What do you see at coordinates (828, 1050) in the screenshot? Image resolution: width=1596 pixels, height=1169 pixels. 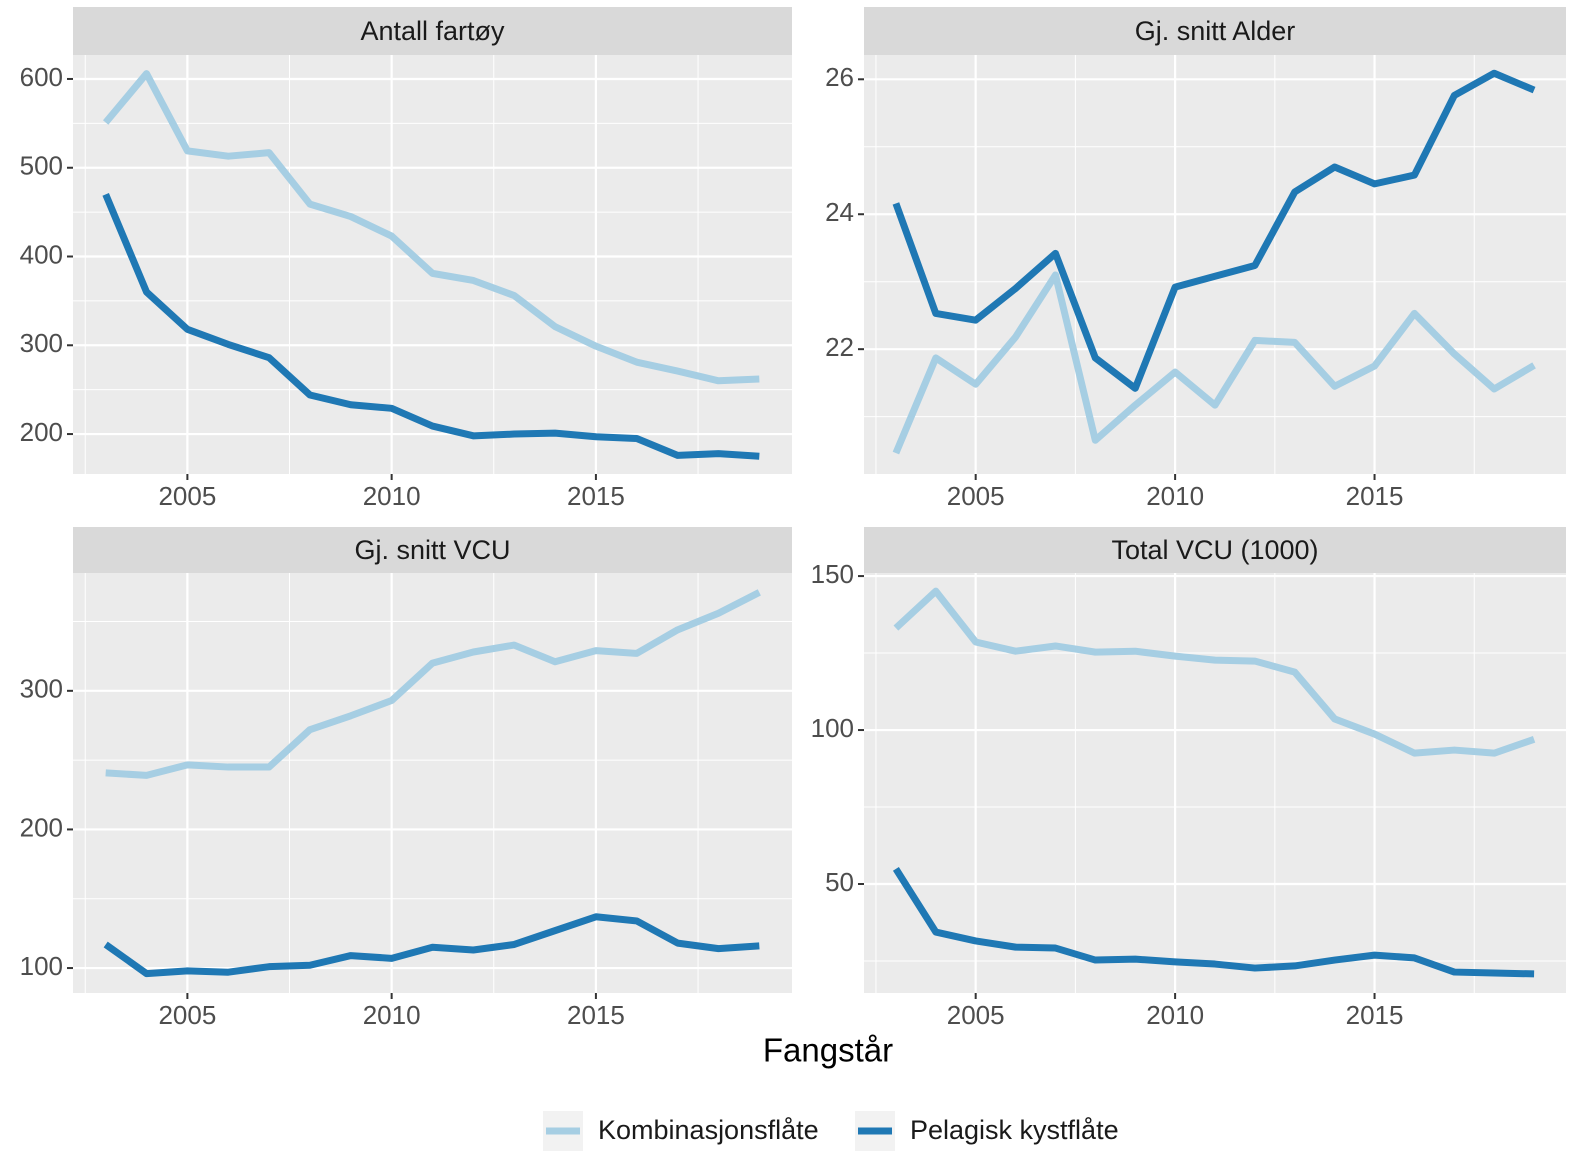 I see `x-axis-title: Fangstår` at bounding box center [828, 1050].